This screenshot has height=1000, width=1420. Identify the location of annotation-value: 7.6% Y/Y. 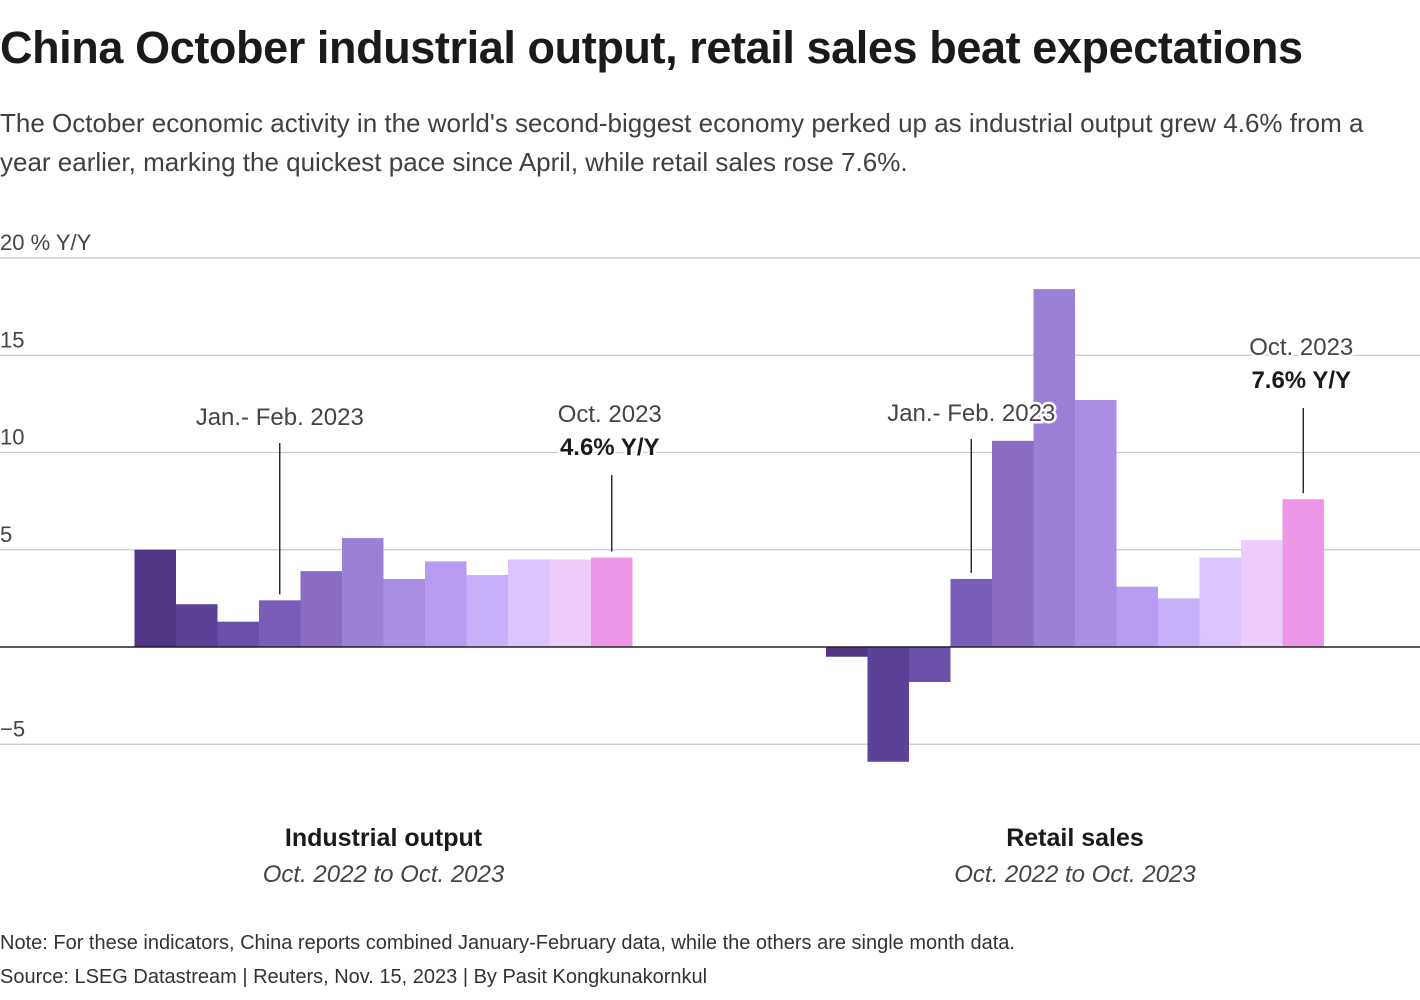
(1301, 380).